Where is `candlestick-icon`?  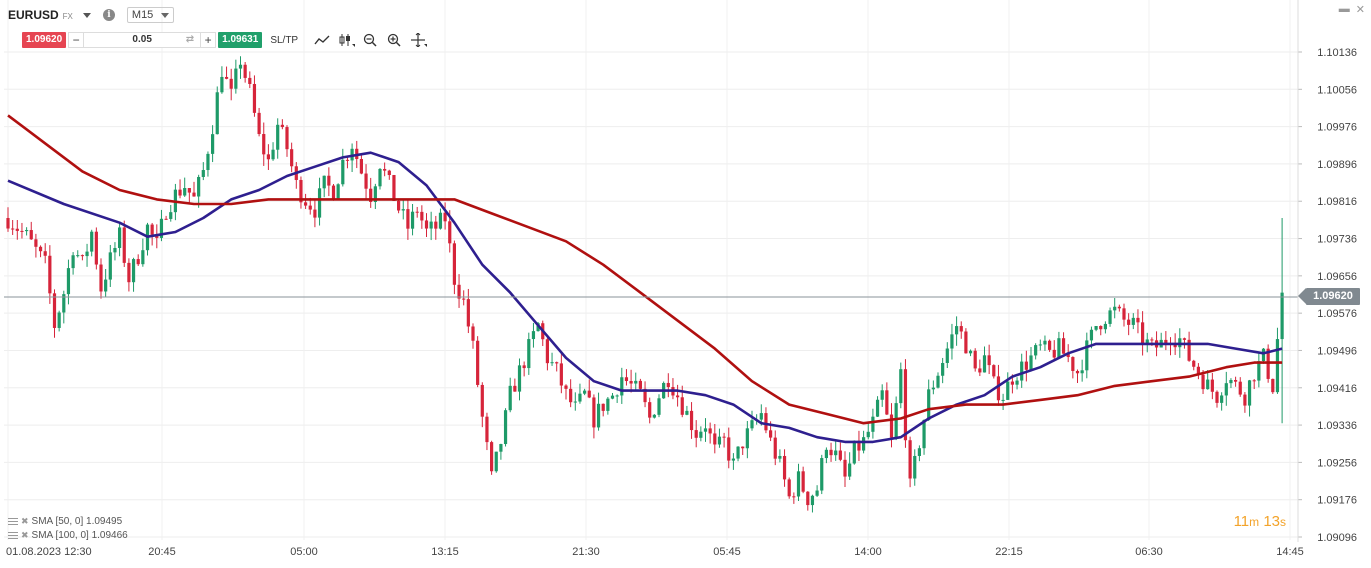
candlestick-icon is located at coordinates (346, 40).